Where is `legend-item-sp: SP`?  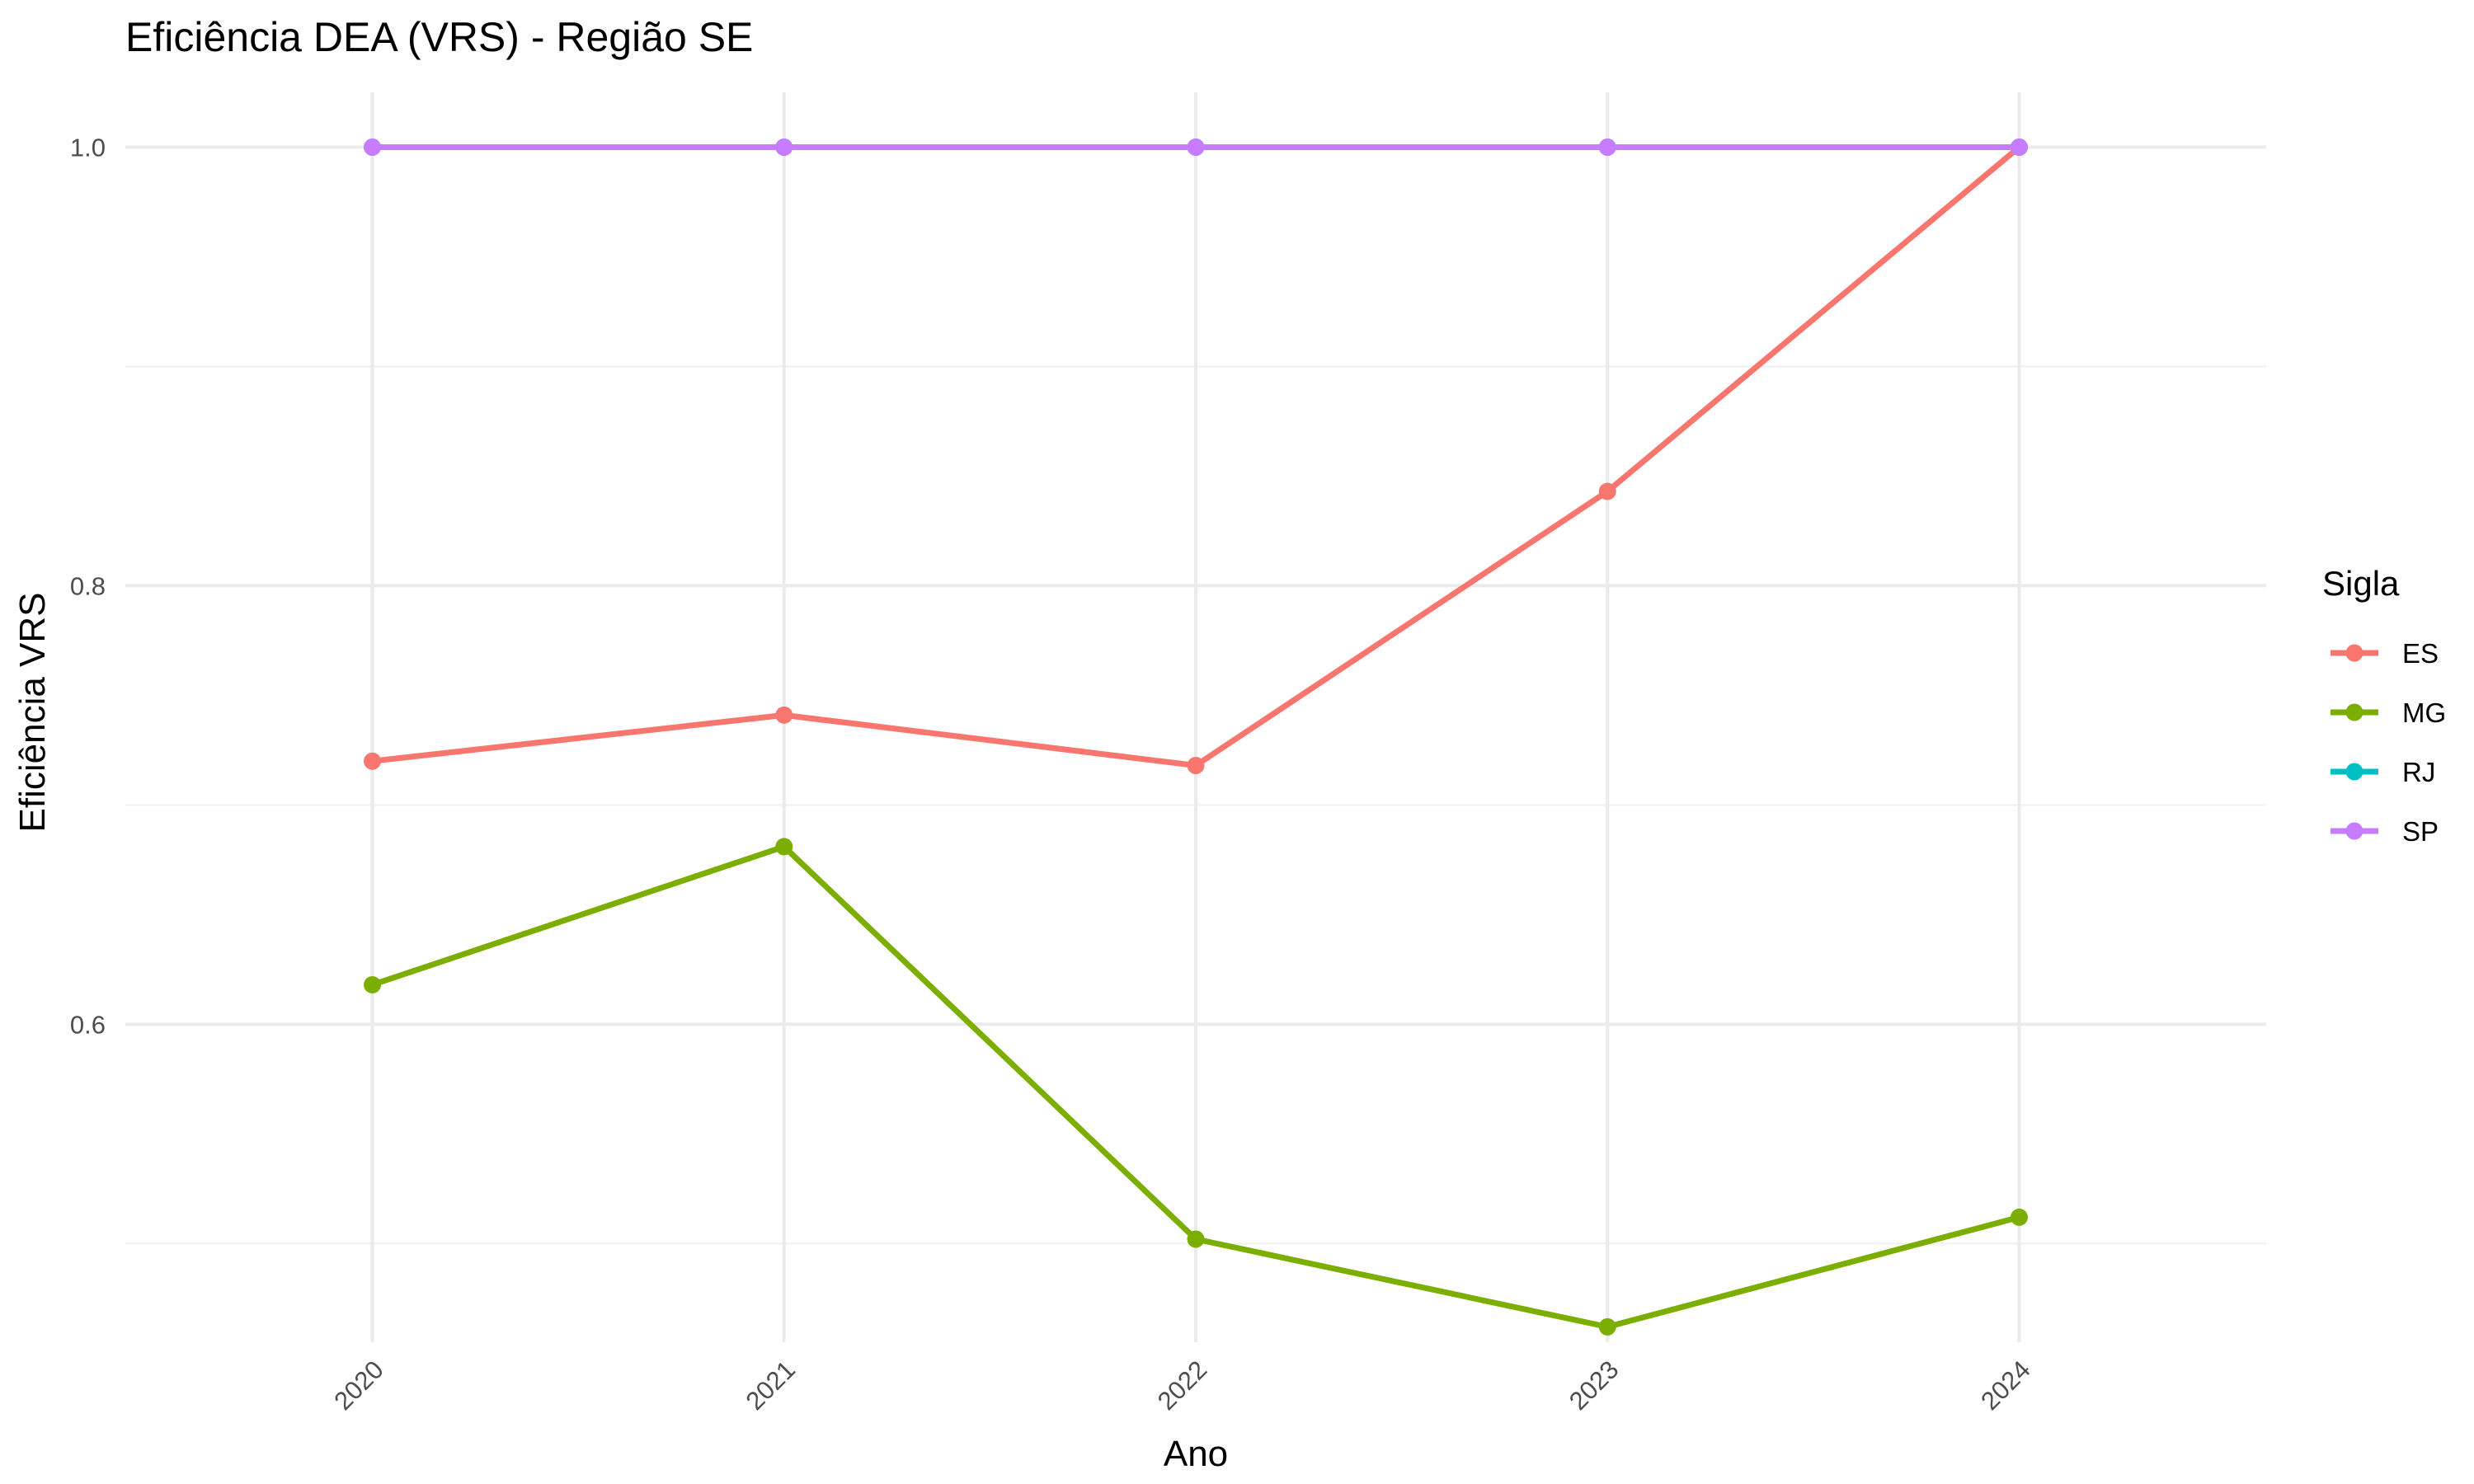
legend-item-sp: SP is located at coordinates (2385, 831).